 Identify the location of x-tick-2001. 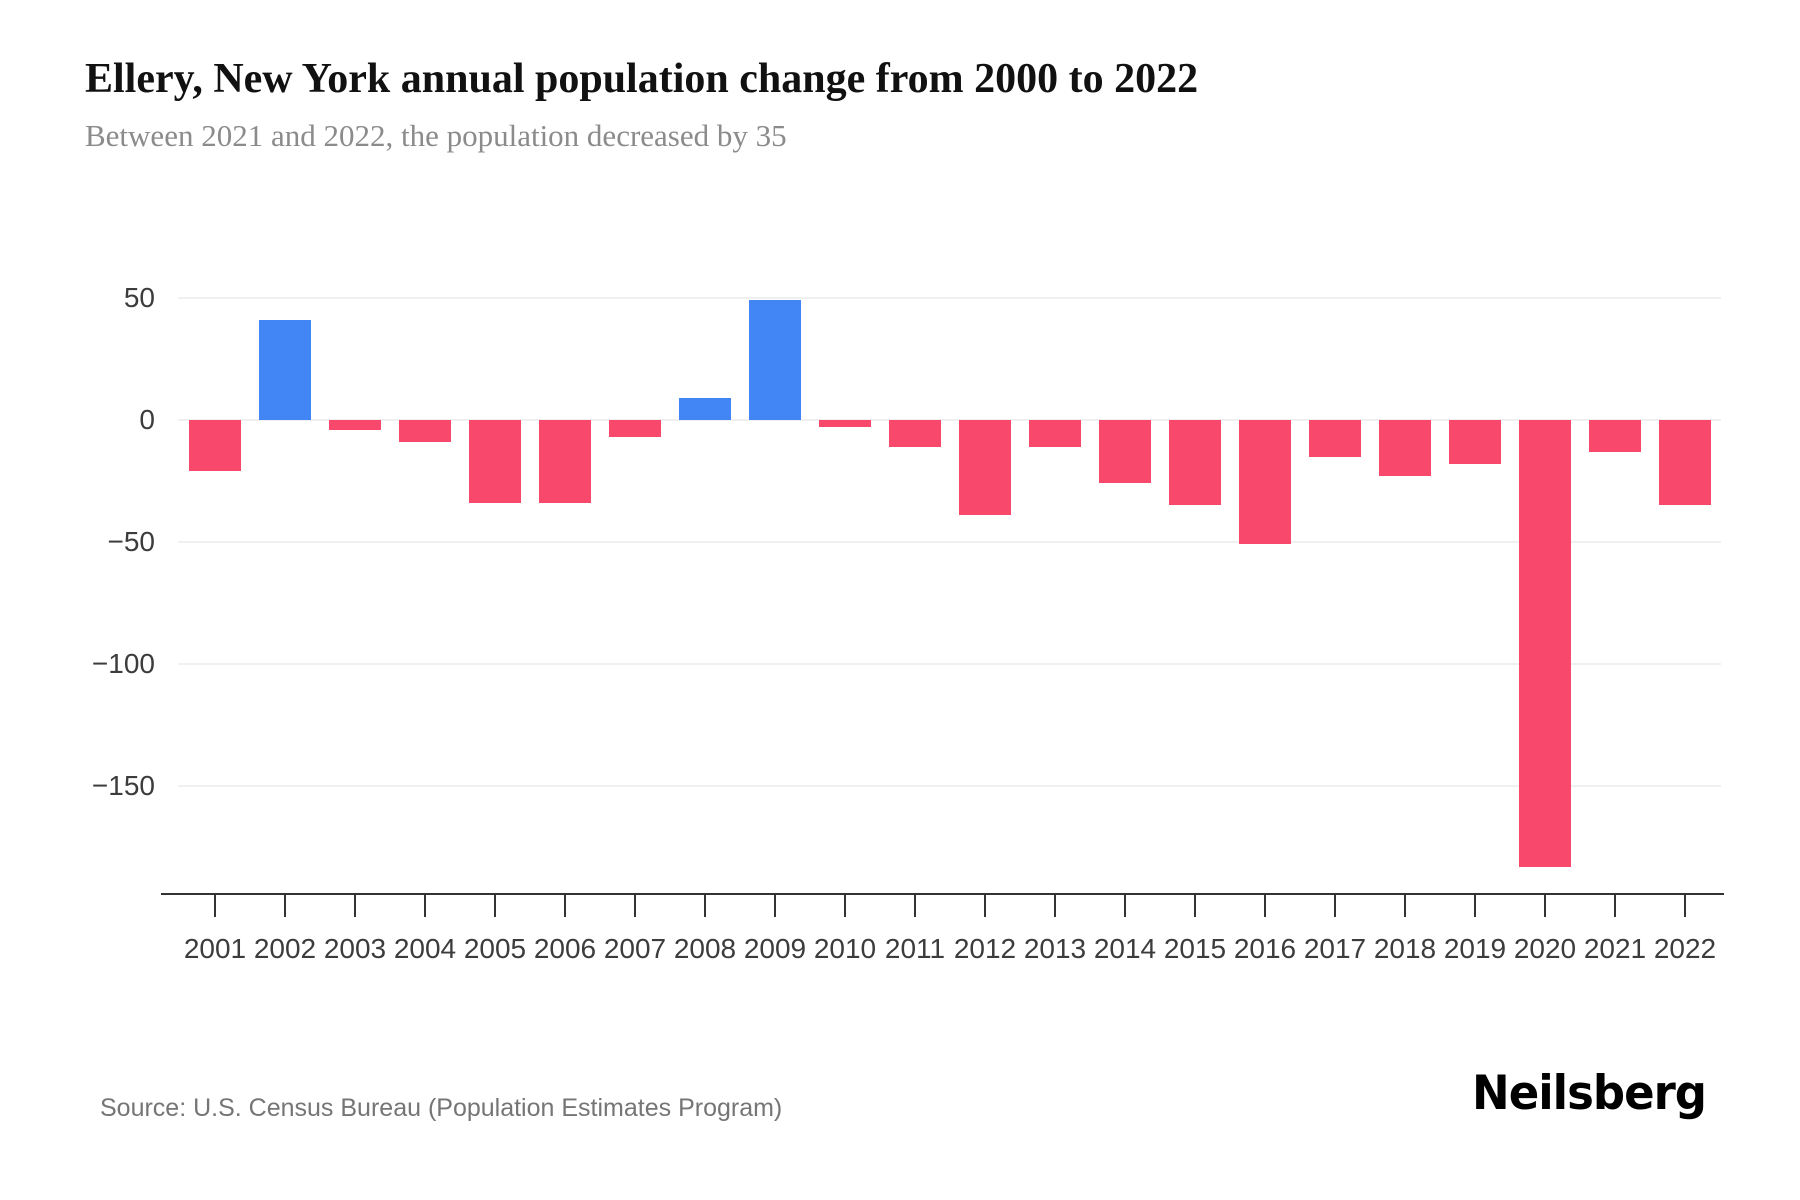
(215, 906).